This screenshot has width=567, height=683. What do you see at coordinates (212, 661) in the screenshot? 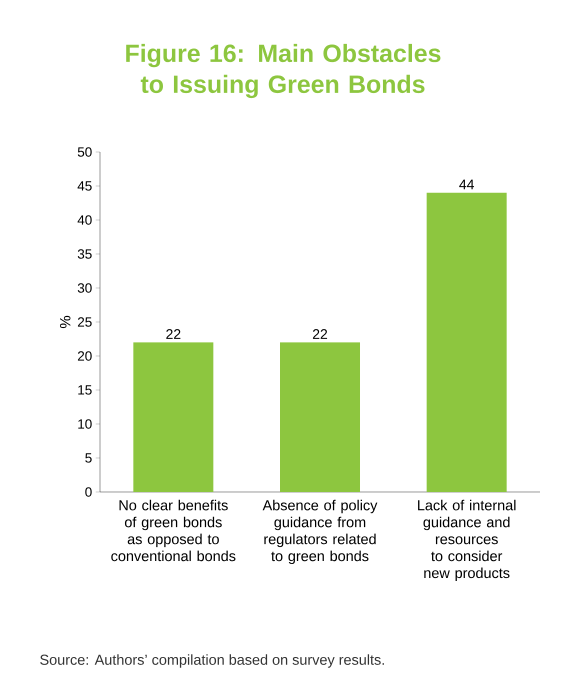
I see `source-note: Source: Authors’ compilation based on survey results.` at bounding box center [212, 661].